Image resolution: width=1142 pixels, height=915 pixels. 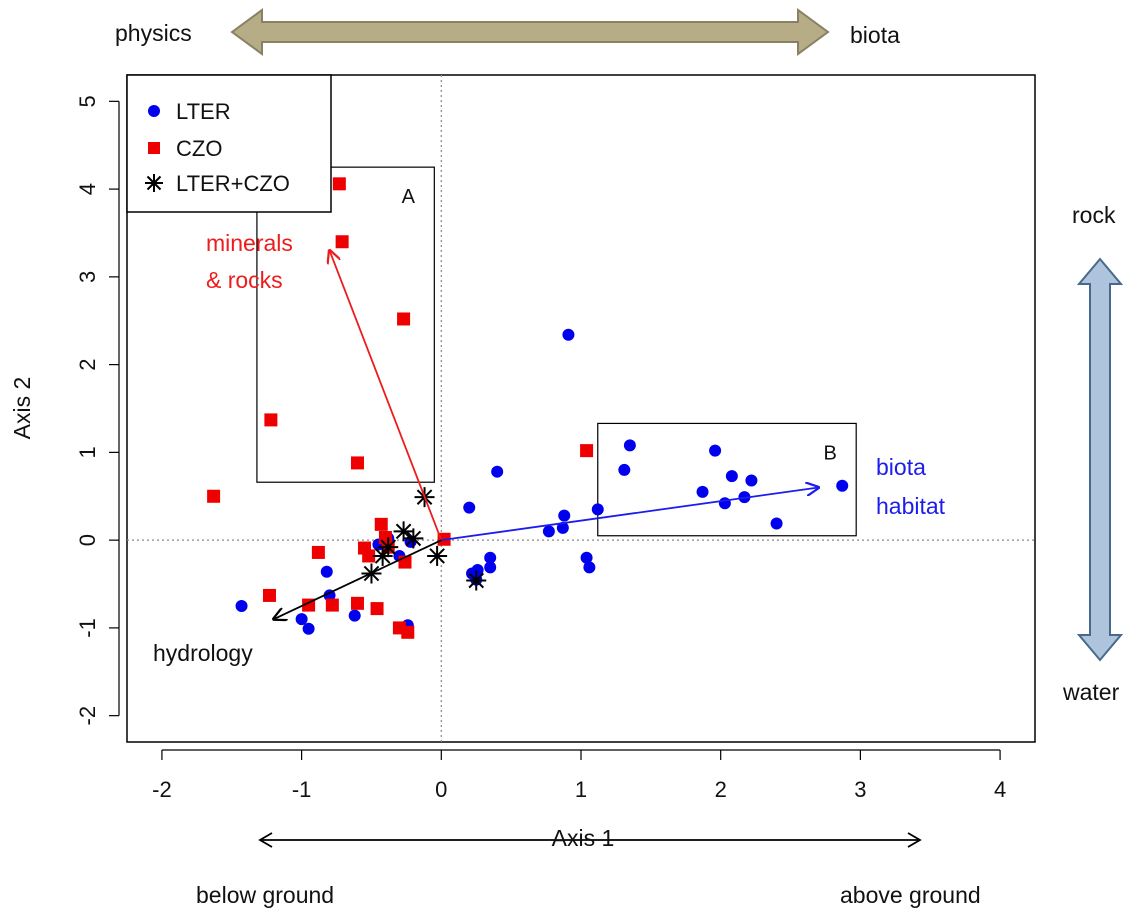 I want to click on y-tick-label: 1, so click(x=87, y=452).